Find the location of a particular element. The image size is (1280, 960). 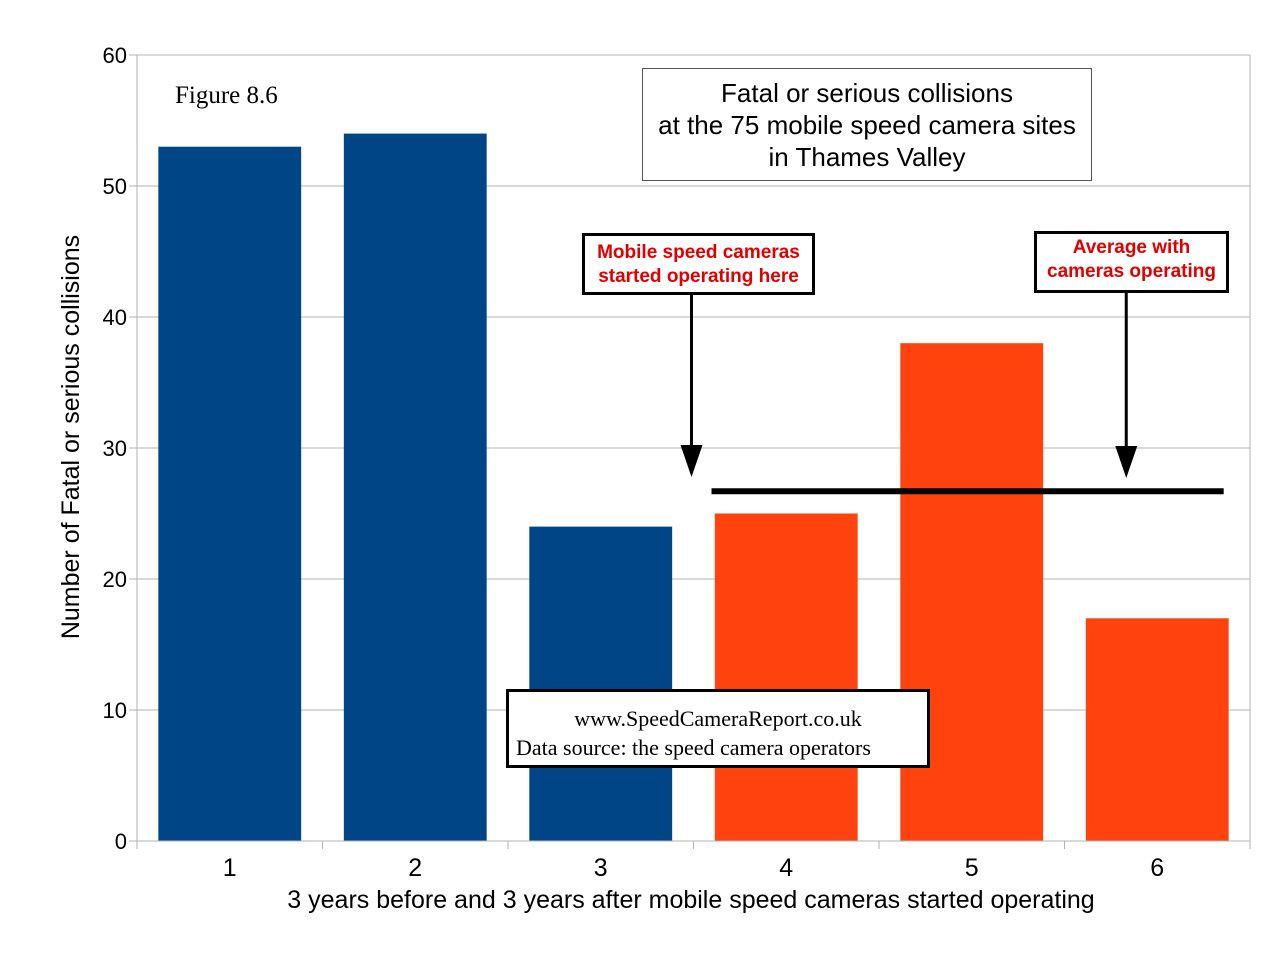

y-tick-label: 10 is located at coordinates (115, 710).